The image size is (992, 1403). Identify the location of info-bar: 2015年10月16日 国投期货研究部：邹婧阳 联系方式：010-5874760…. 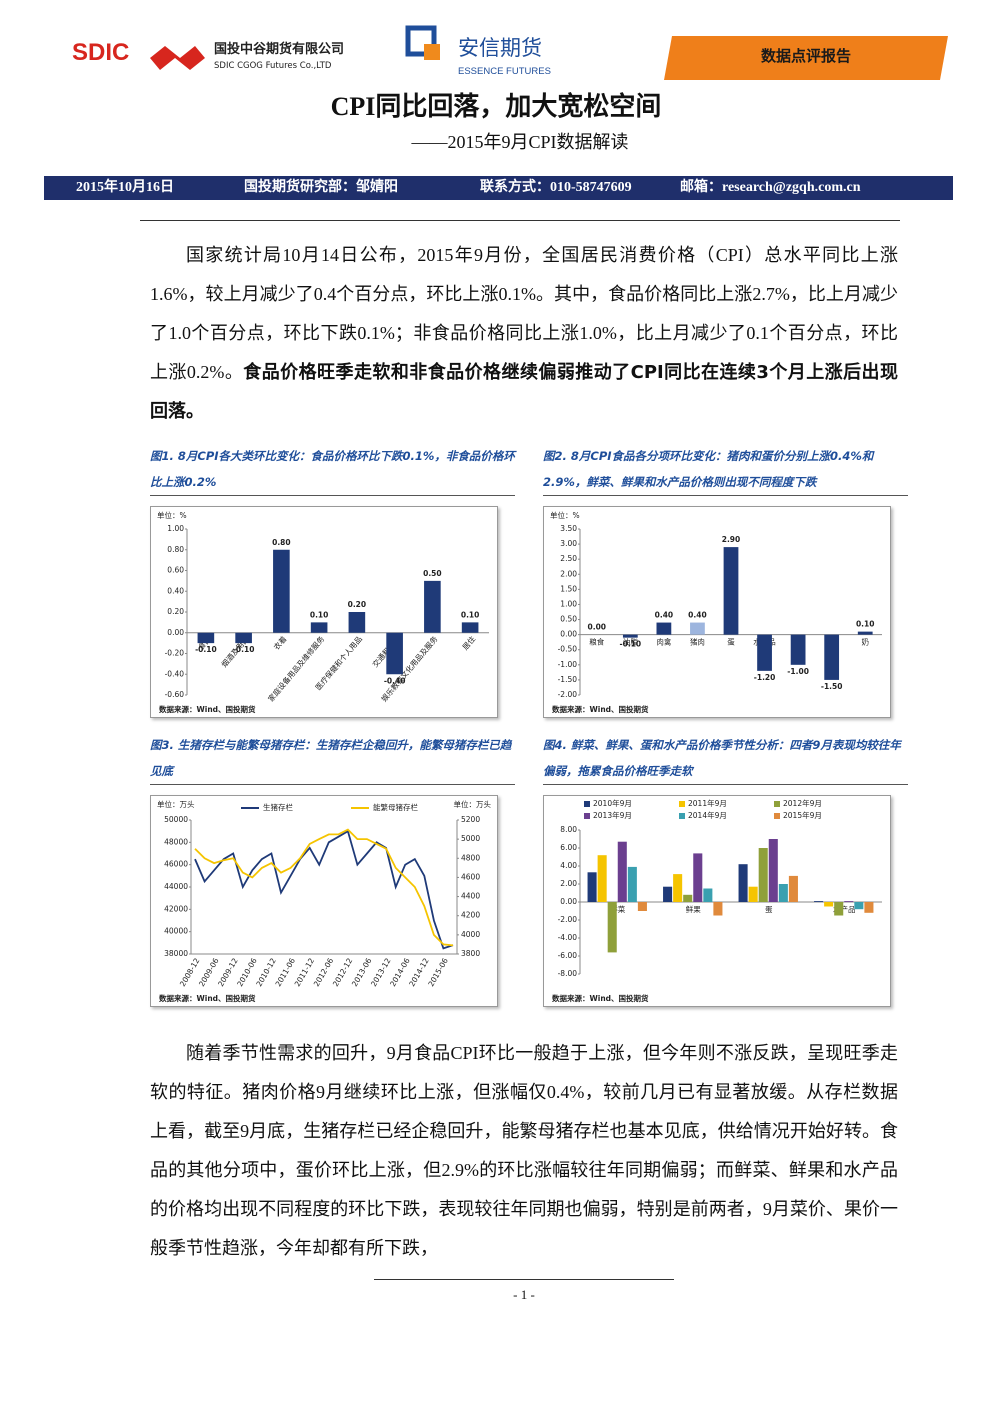
(498, 188).